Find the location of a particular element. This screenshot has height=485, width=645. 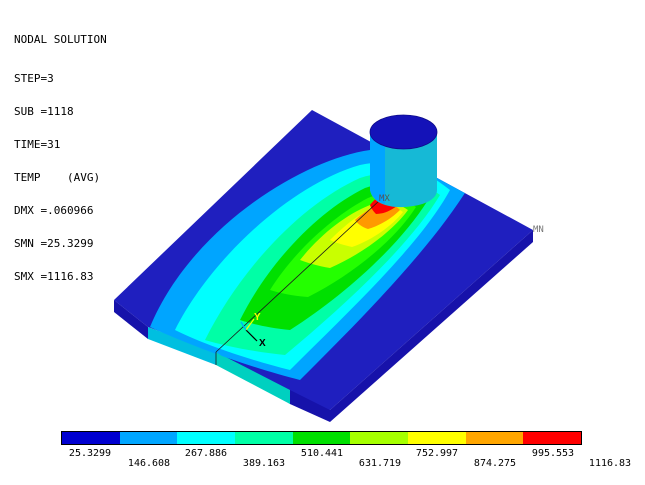

coordinate-triad: Y X is located at coordinates (253, 330).